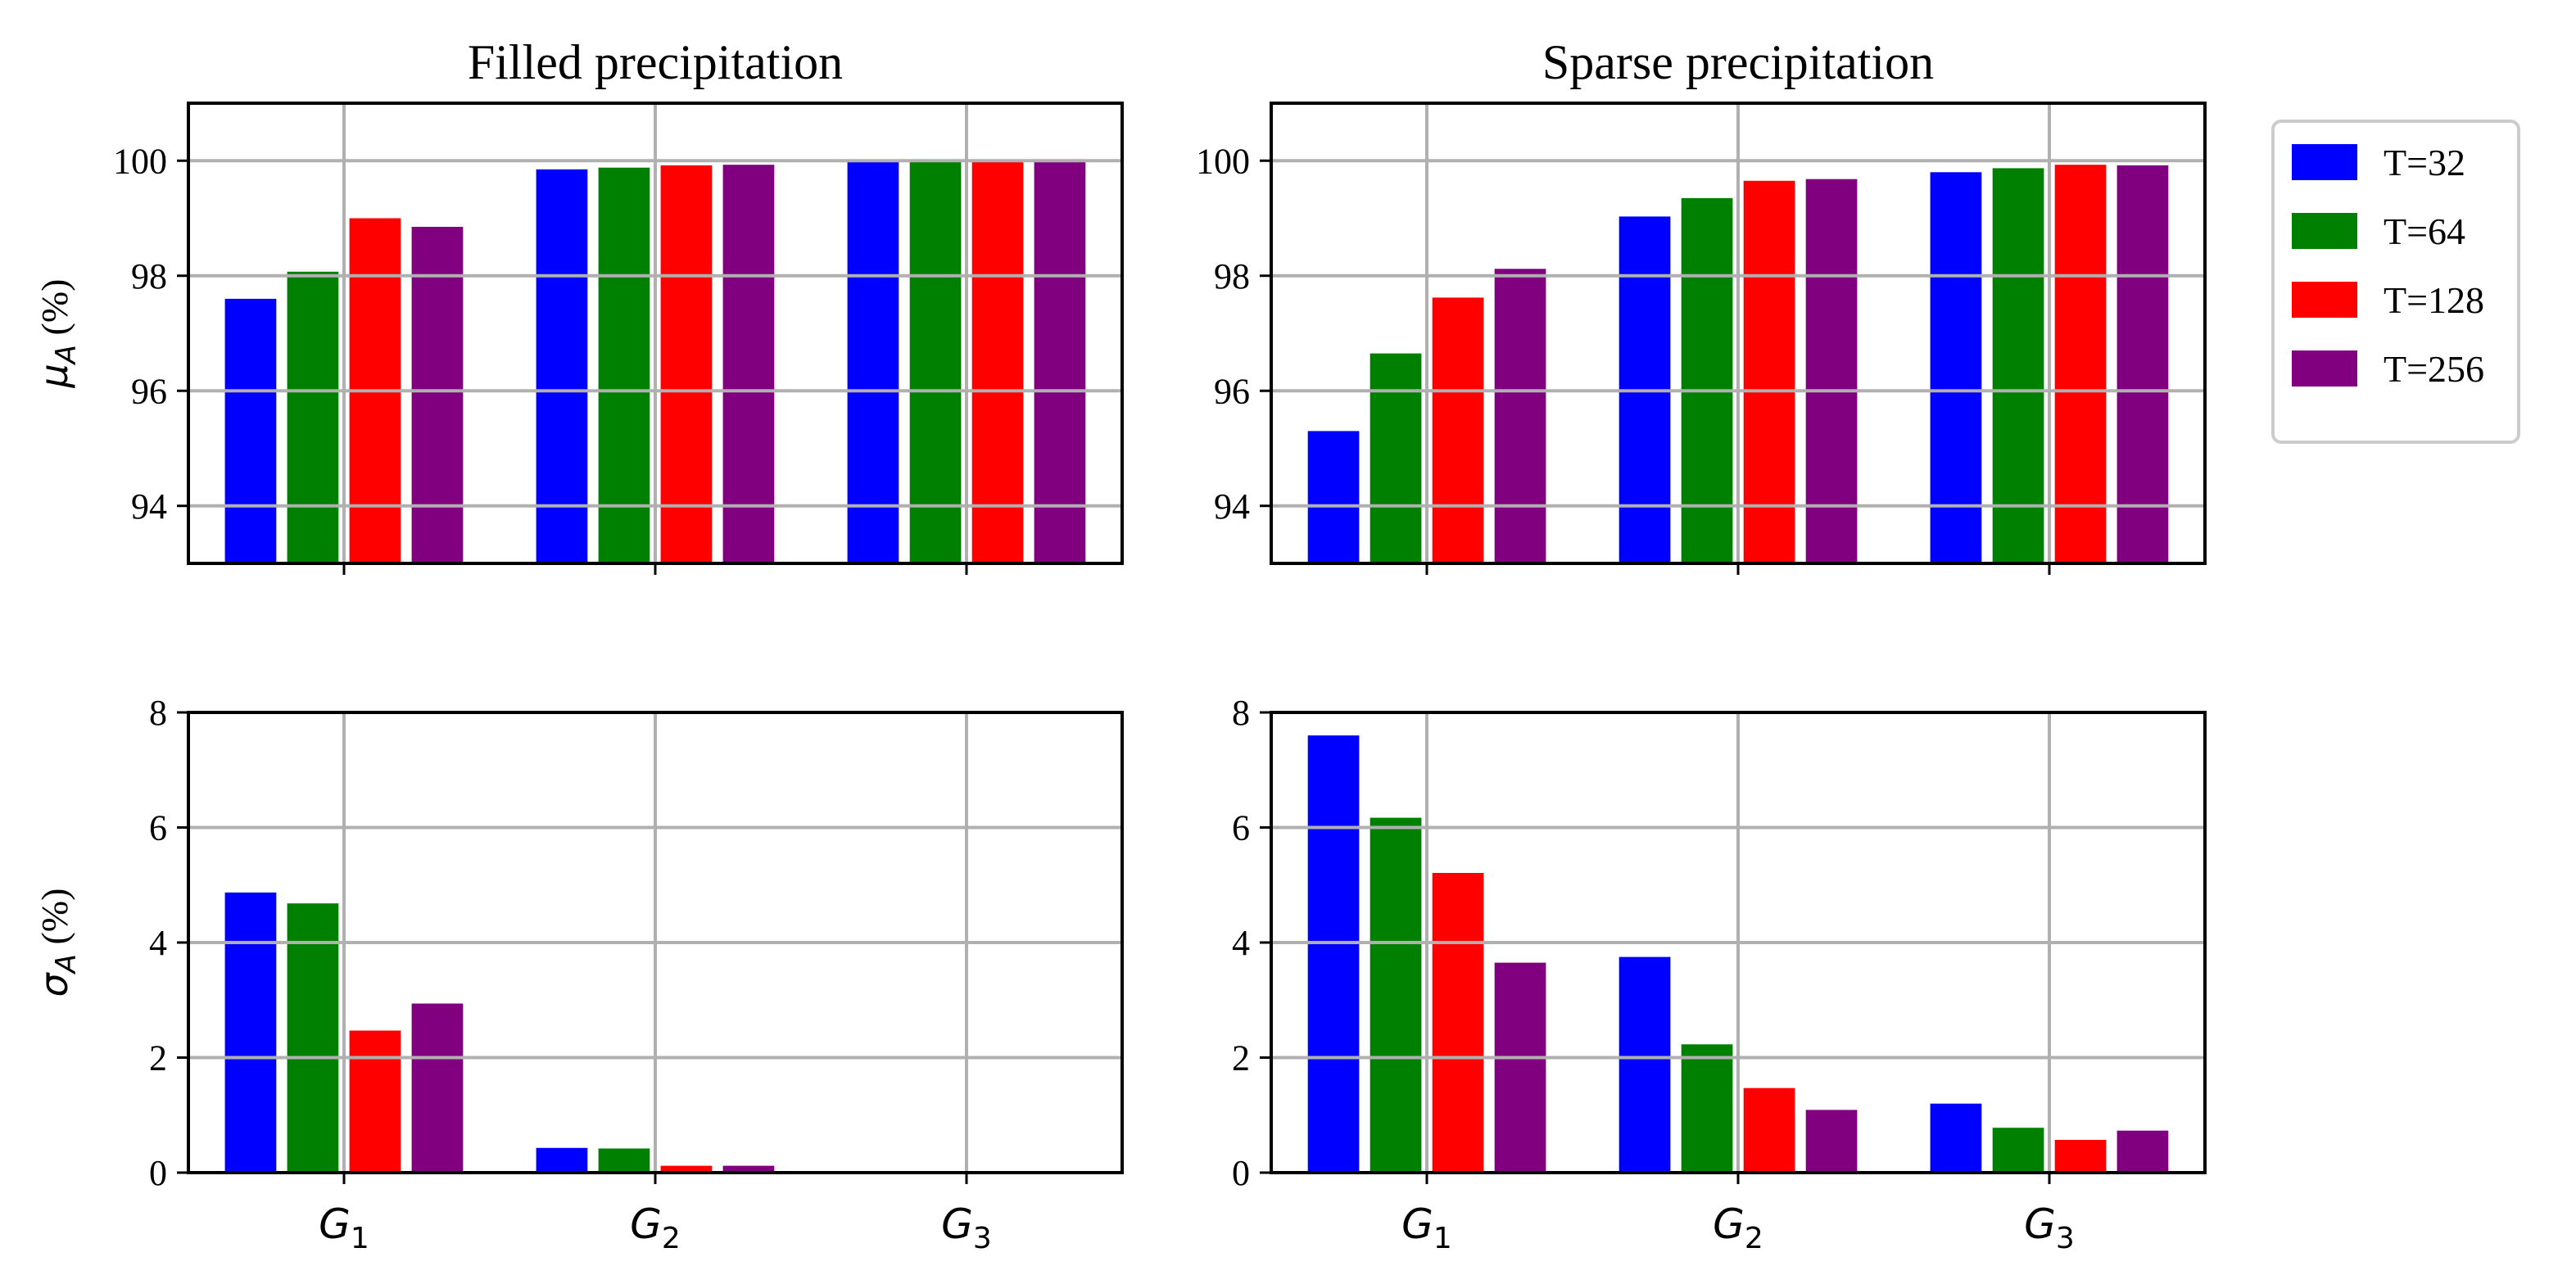 The image size is (2576, 1275). What do you see at coordinates (2324, 368) in the screenshot?
I see `legend-swatch-t256` at bounding box center [2324, 368].